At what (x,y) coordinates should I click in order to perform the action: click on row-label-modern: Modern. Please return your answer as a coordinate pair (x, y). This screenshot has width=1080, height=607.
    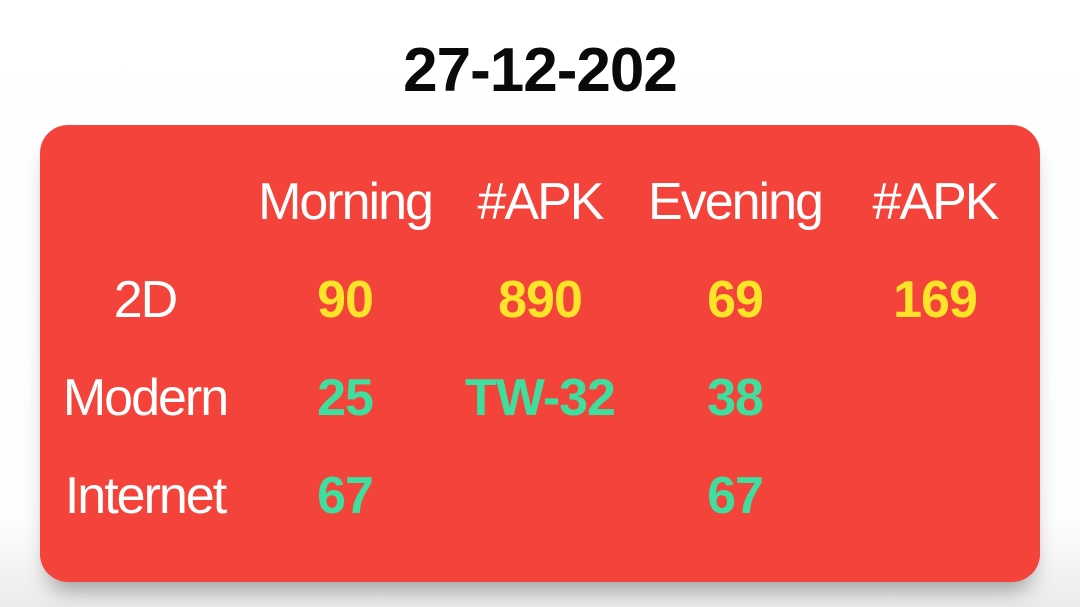
    Looking at the image, I should click on (145, 398).